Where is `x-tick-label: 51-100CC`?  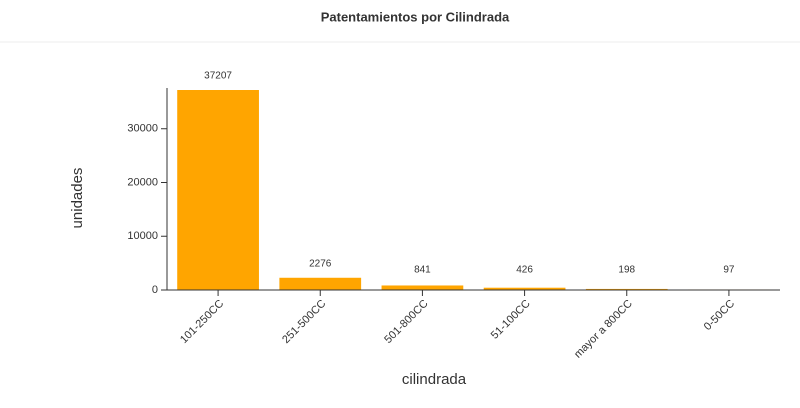
x-tick-label: 51-100CC is located at coordinates (511, 320).